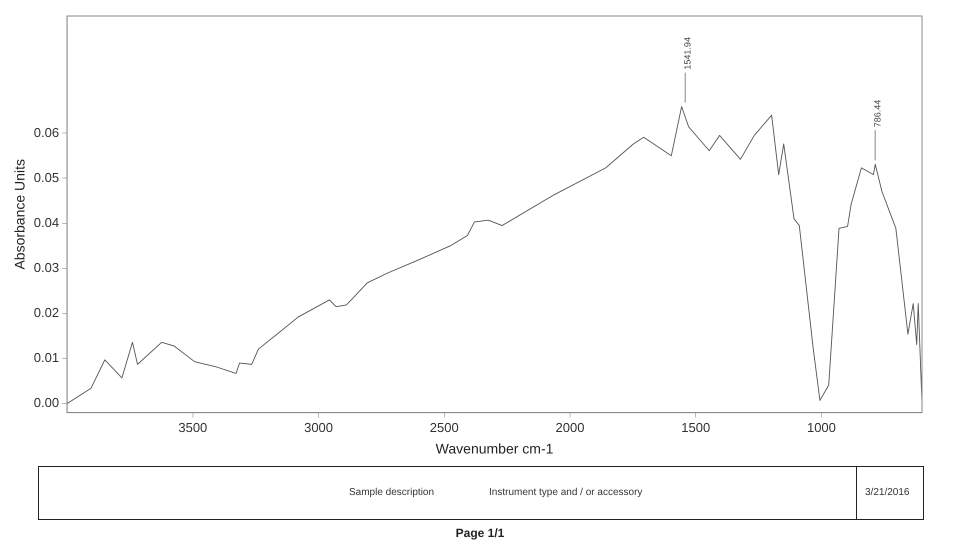 This screenshot has height=542, width=960. What do you see at coordinates (319, 427) in the screenshot?
I see `x-tick-label: 3000` at bounding box center [319, 427].